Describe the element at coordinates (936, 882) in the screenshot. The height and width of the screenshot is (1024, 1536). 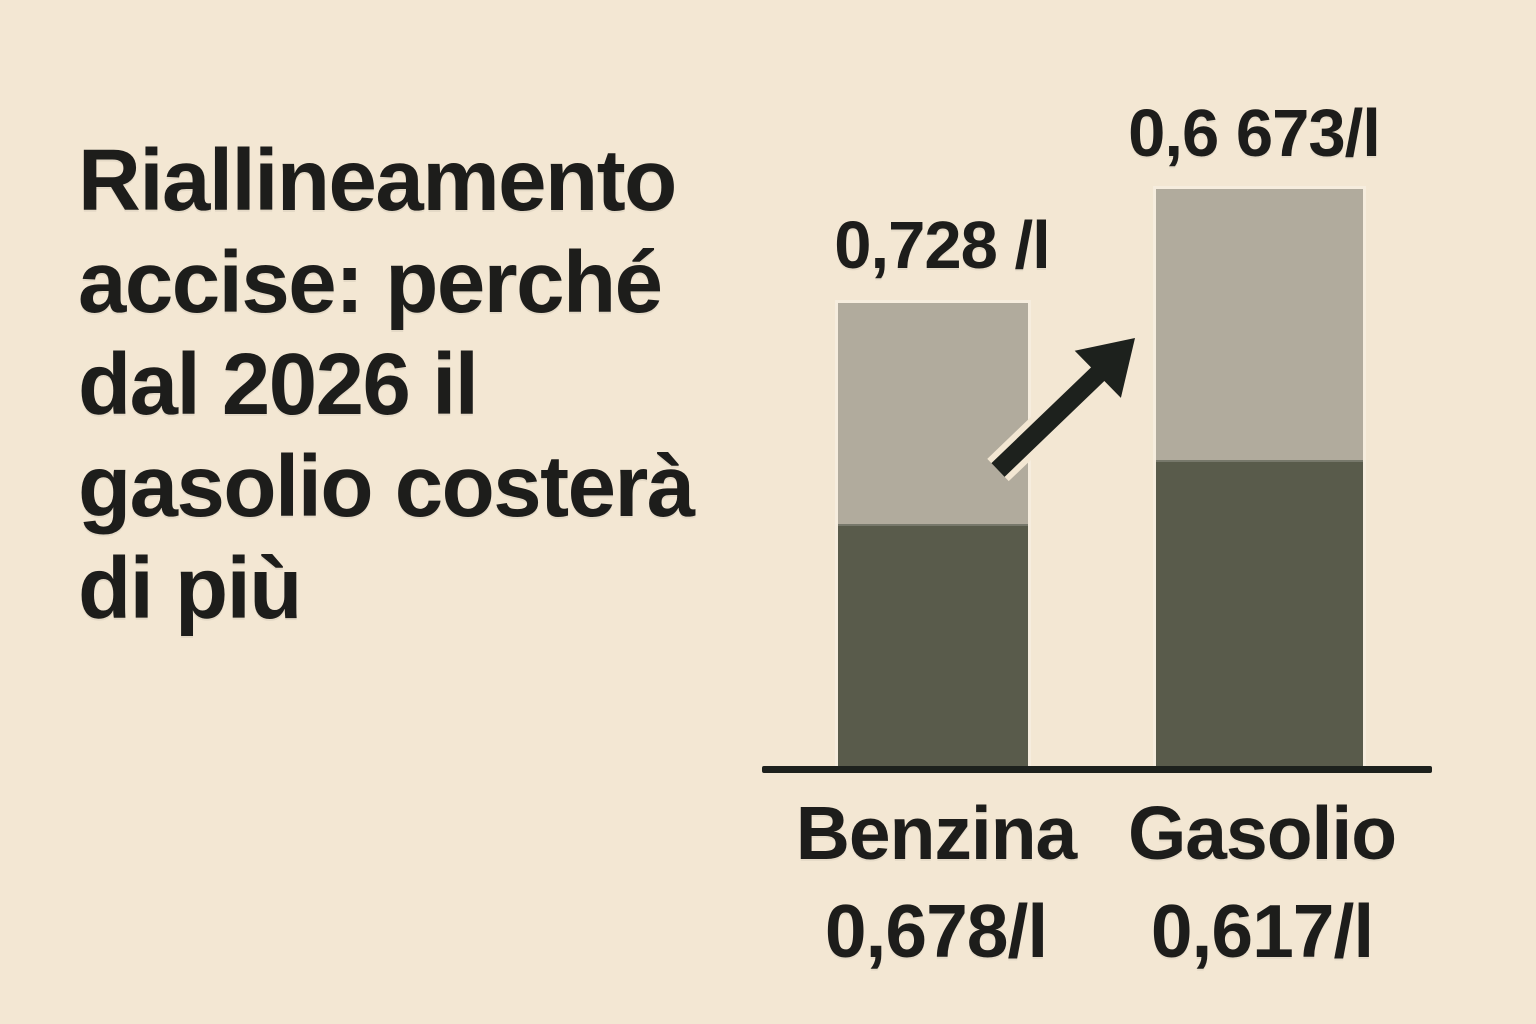
I see `category-label-benzina: Benzina 0,678/l` at that location.